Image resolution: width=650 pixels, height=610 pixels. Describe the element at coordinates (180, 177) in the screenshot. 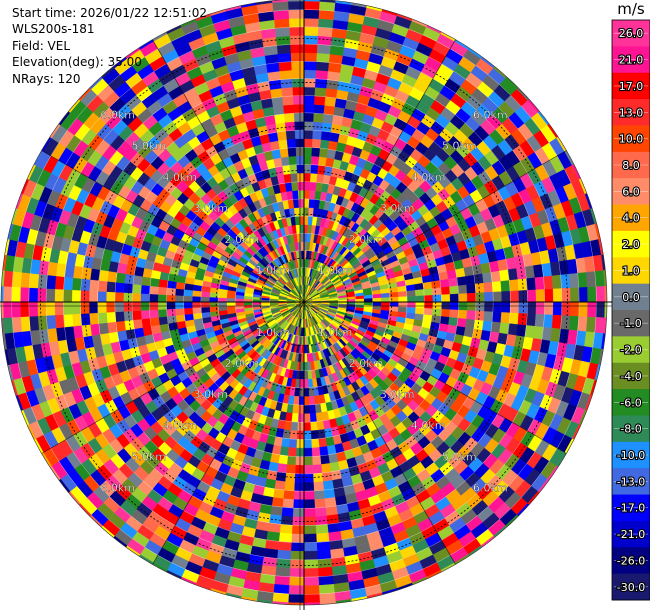

I see `range-label: 4.0km` at that location.